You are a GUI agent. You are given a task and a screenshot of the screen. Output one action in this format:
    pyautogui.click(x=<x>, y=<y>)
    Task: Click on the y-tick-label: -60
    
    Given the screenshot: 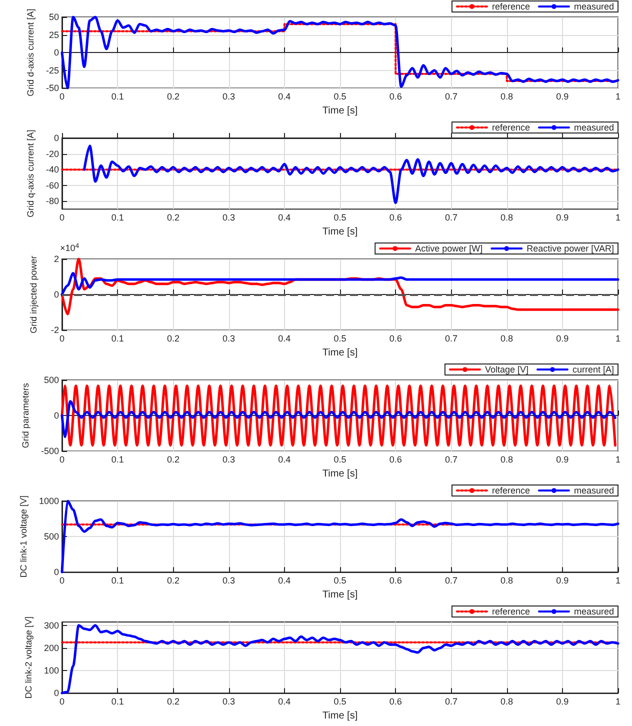 What is the action you would take?
    pyautogui.click(x=52, y=185)
    